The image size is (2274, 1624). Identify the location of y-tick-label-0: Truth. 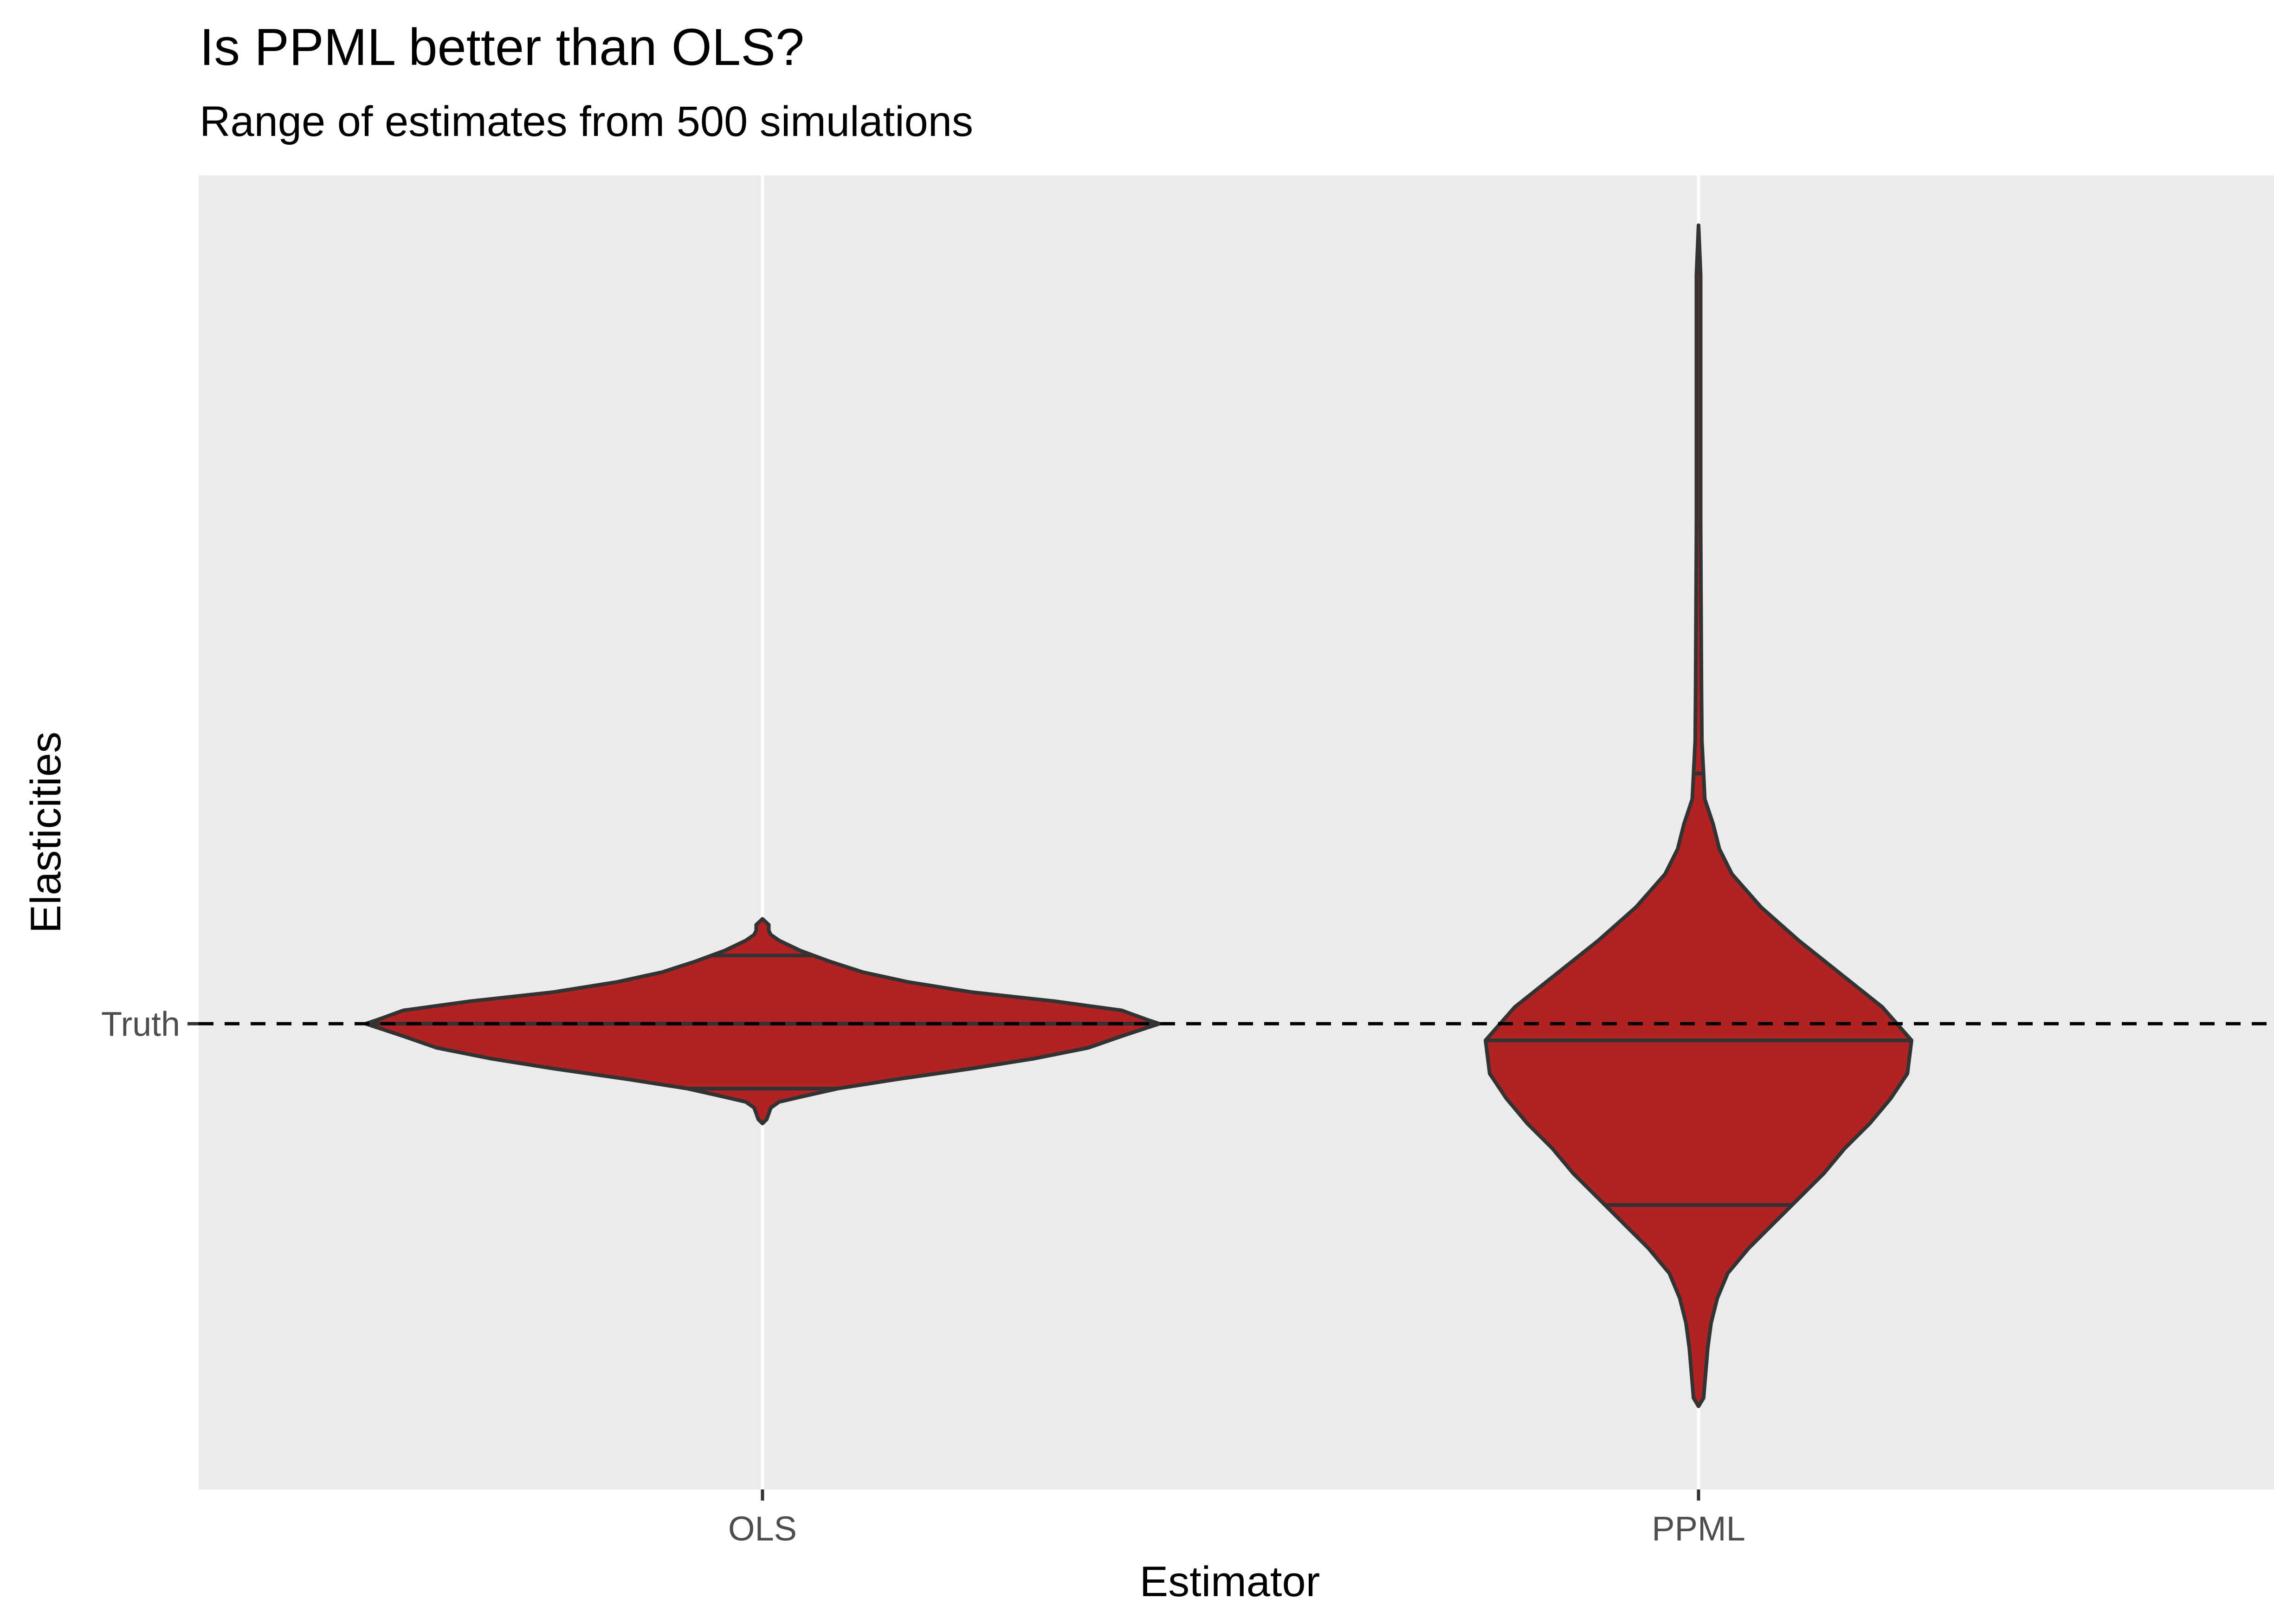
(140, 1024).